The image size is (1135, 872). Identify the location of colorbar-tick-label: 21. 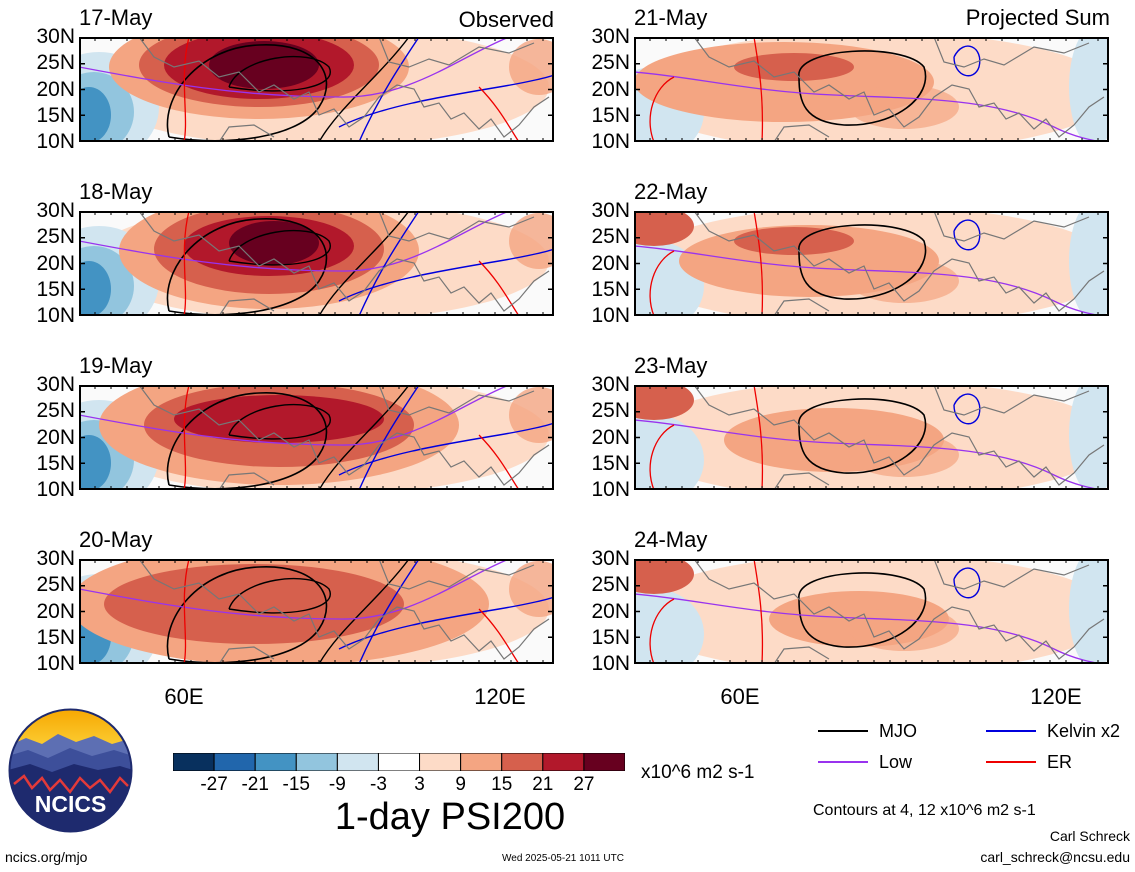
(543, 784).